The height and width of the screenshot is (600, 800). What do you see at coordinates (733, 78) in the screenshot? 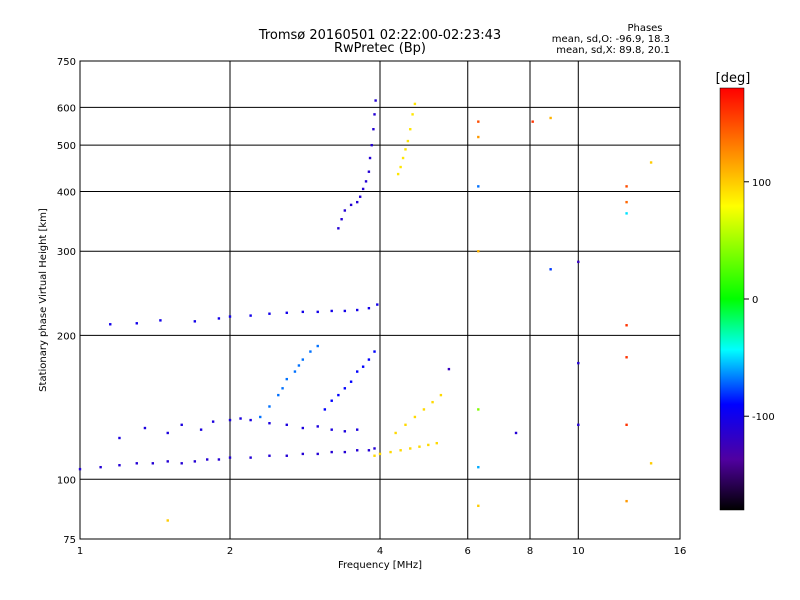
I see `colorbar-label: [deg]` at bounding box center [733, 78].